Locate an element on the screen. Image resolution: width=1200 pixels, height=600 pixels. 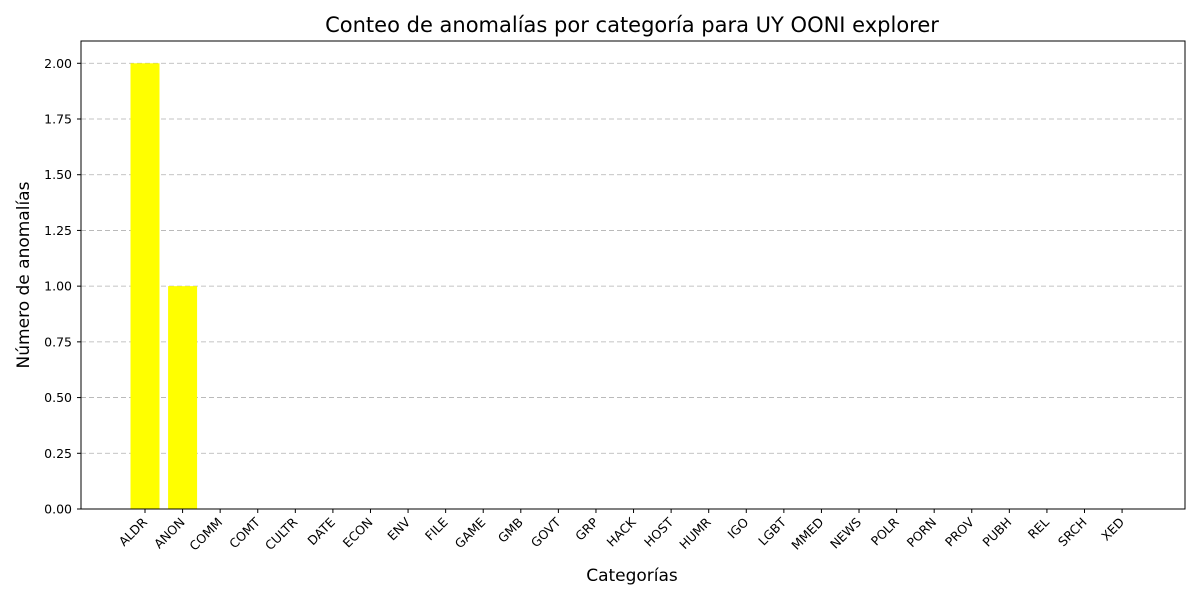
x-tick-label: HACK is located at coordinates (622, 532).